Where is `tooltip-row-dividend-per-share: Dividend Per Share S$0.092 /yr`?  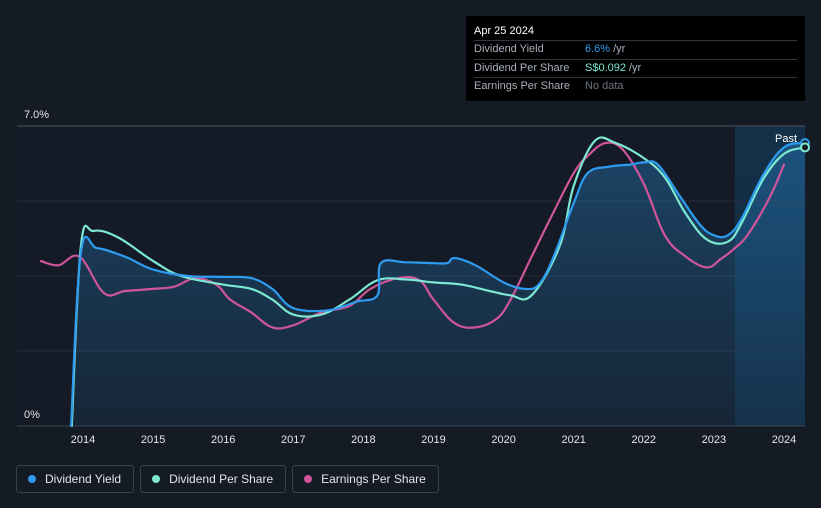 tooltip-row-dividend-per-share: Dividend Per Share S$0.092 /yr is located at coordinates (635, 68).